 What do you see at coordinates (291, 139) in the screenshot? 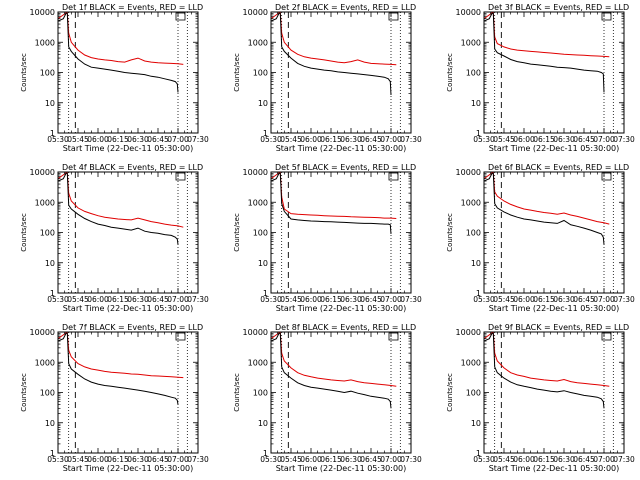
I see `x-tick-label: 05:45` at bounding box center [291, 139].